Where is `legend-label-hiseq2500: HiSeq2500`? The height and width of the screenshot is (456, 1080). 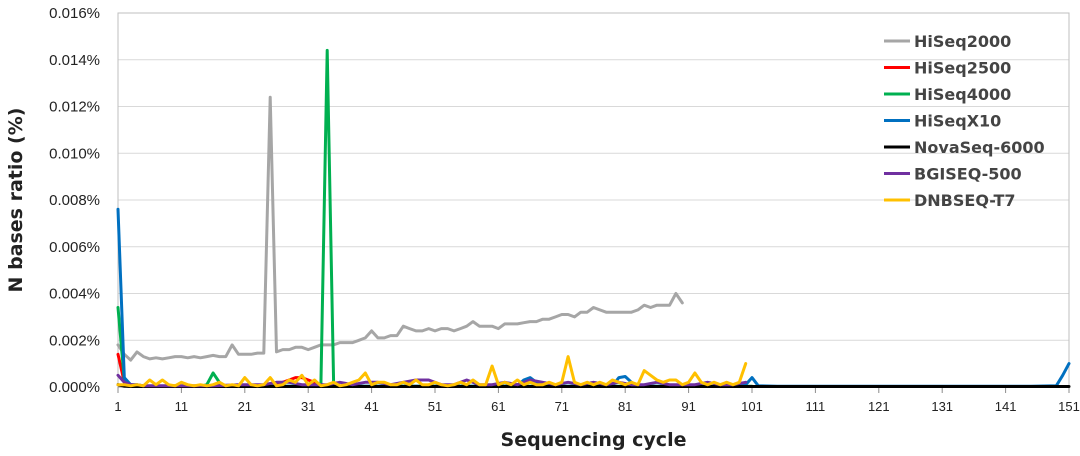
legend-label-hiseq2500: HiSeq2500 is located at coordinates (962, 68).